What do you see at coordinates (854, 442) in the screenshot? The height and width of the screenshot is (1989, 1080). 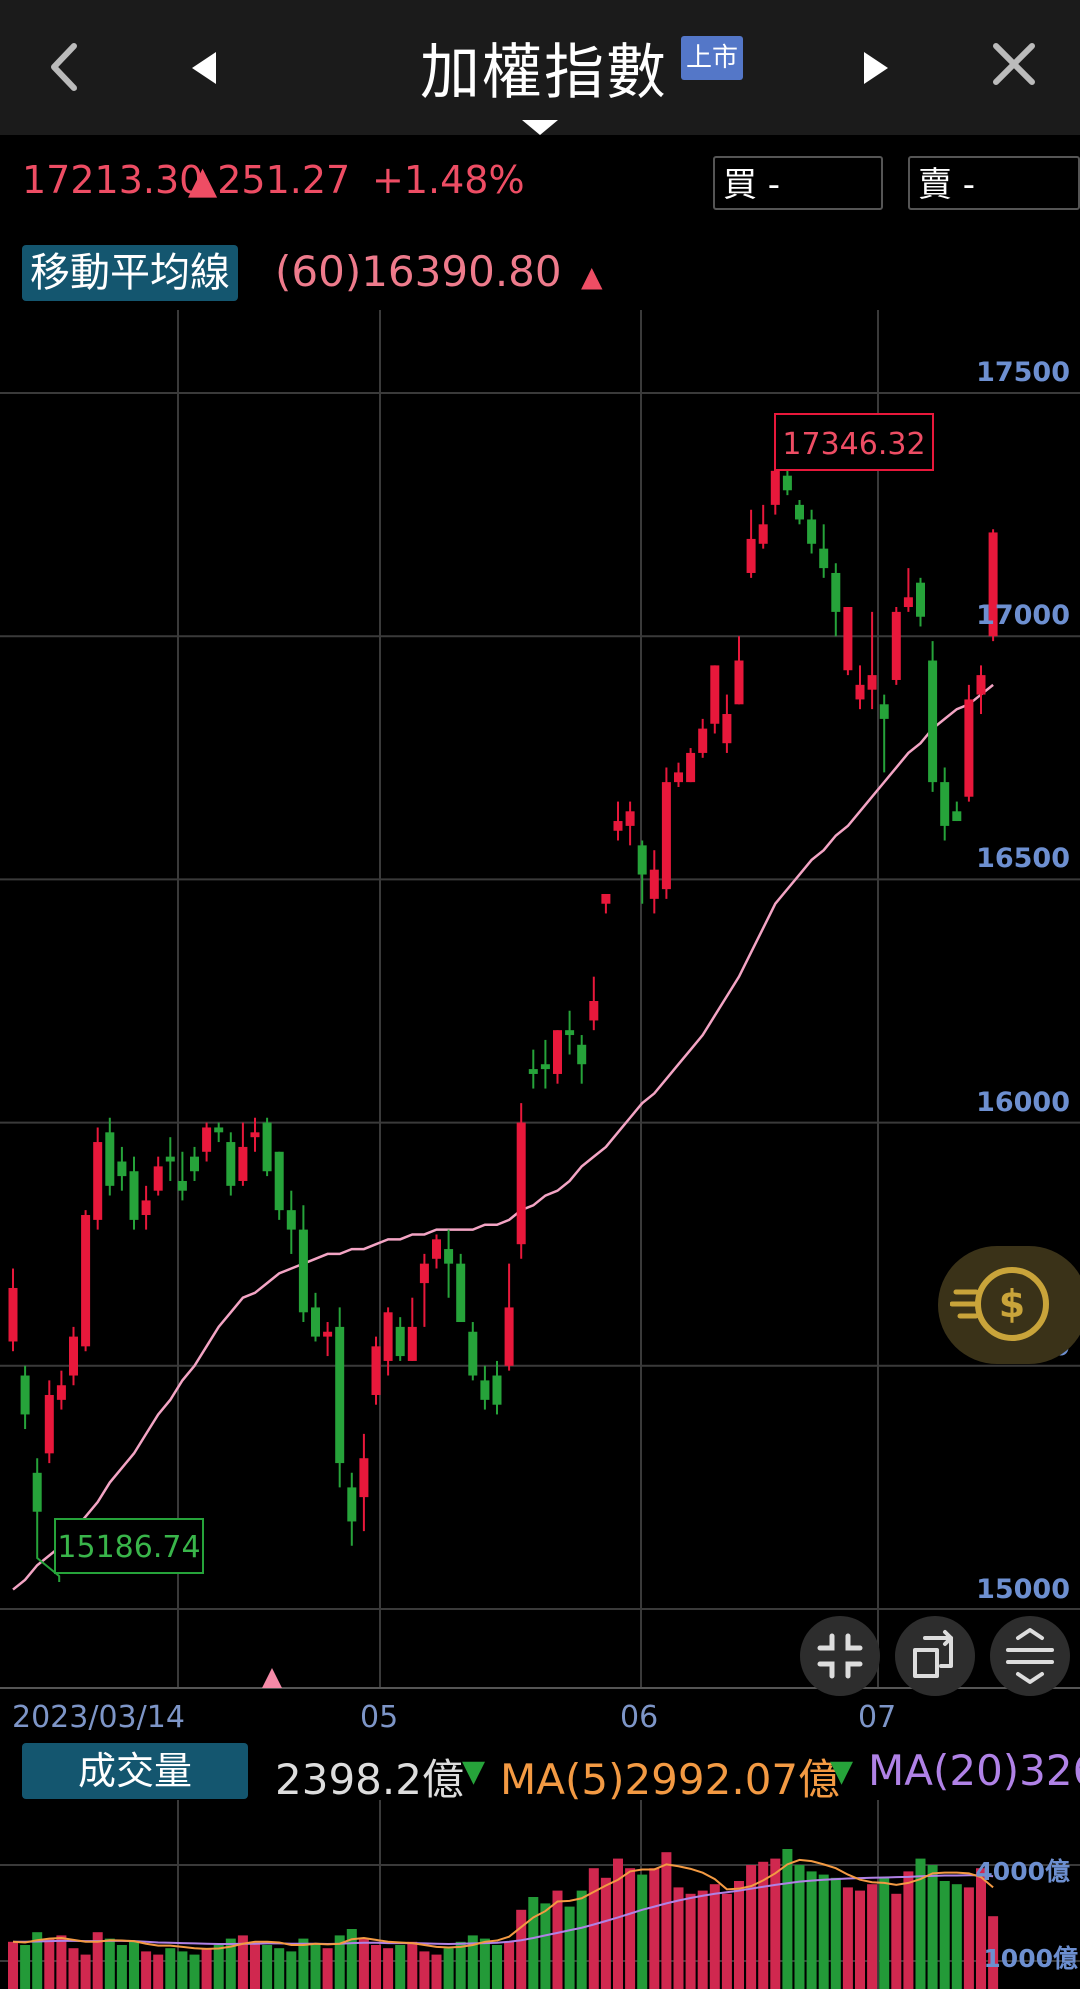 I see `high-label-box` at bounding box center [854, 442].